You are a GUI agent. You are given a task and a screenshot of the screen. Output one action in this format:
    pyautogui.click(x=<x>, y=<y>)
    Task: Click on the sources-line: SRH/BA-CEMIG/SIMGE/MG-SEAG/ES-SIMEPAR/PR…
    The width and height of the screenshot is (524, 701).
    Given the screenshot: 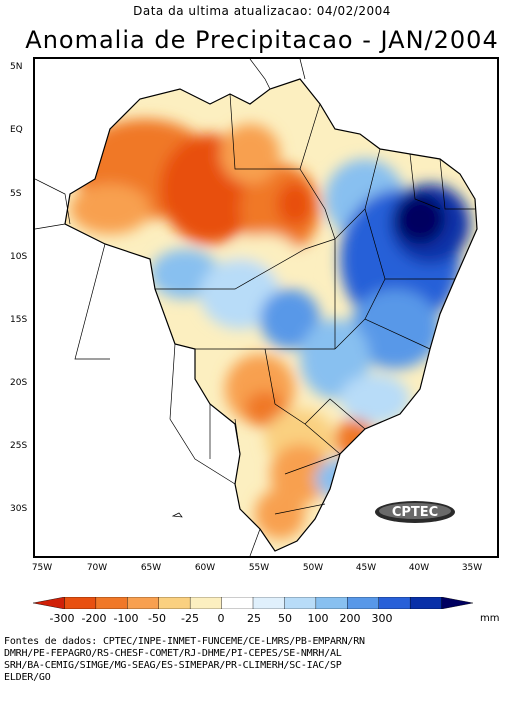 What is the action you would take?
    pyautogui.click(x=173, y=665)
    